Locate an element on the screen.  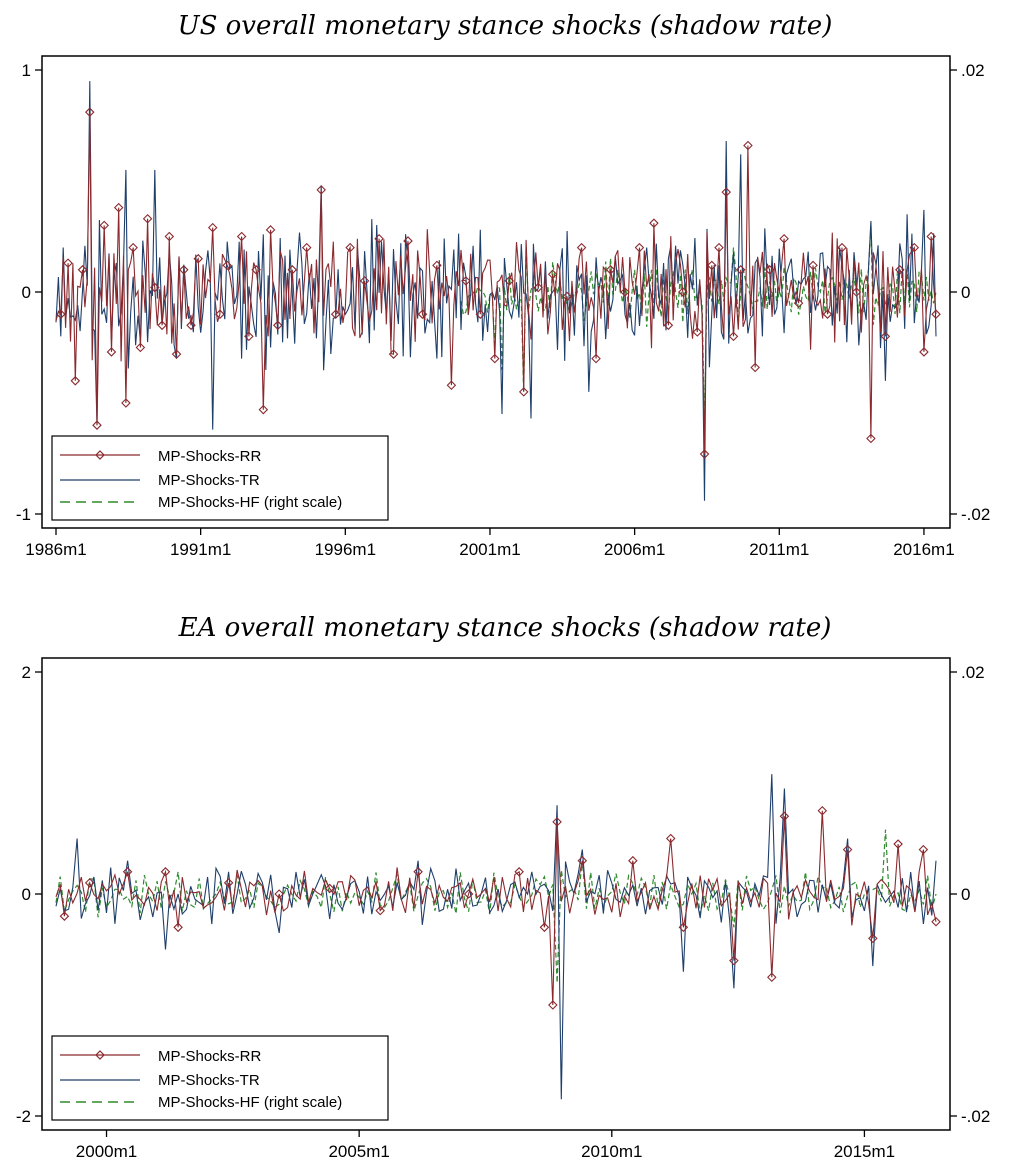
y-left-tick-label: -2 is located at coordinates (23, 1116).